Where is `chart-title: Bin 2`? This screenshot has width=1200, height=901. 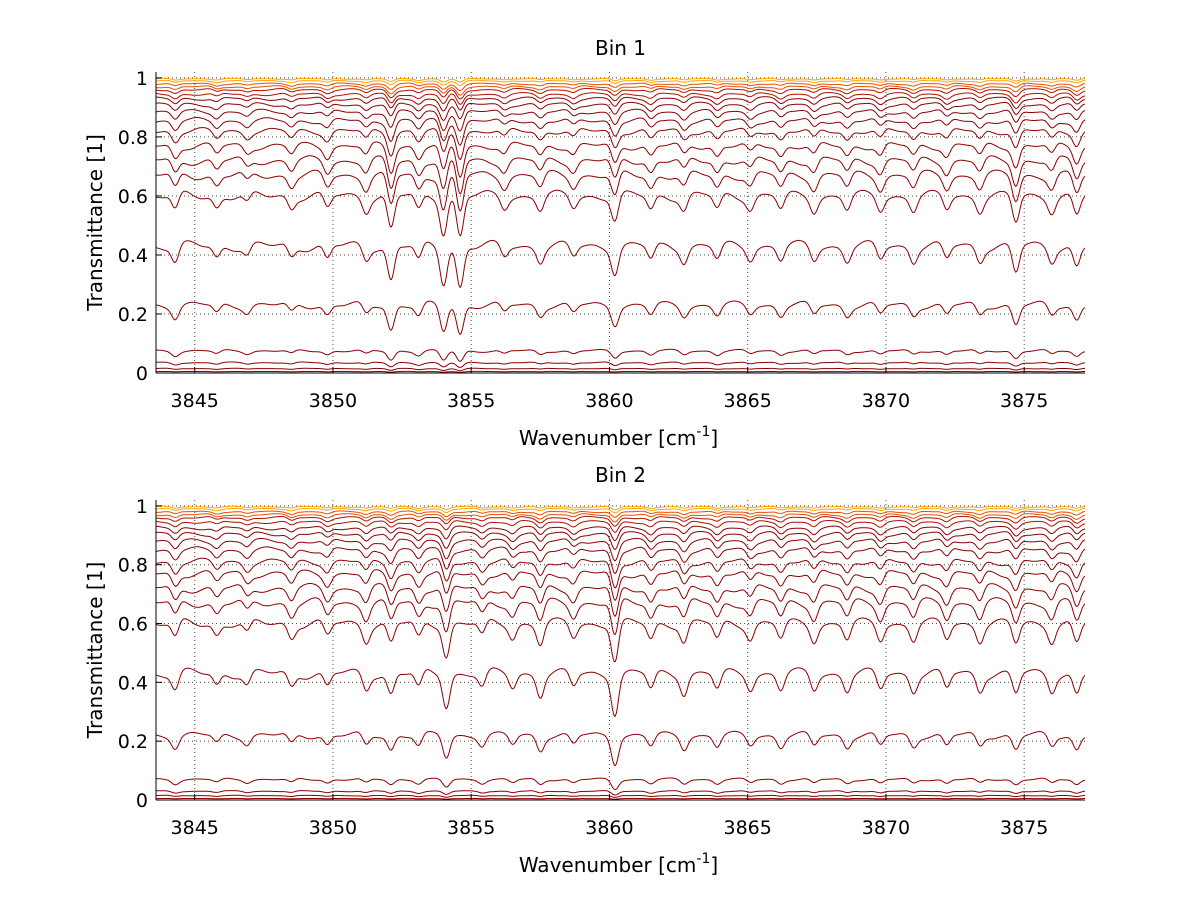 chart-title: Bin 2 is located at coordinates (620, 475).